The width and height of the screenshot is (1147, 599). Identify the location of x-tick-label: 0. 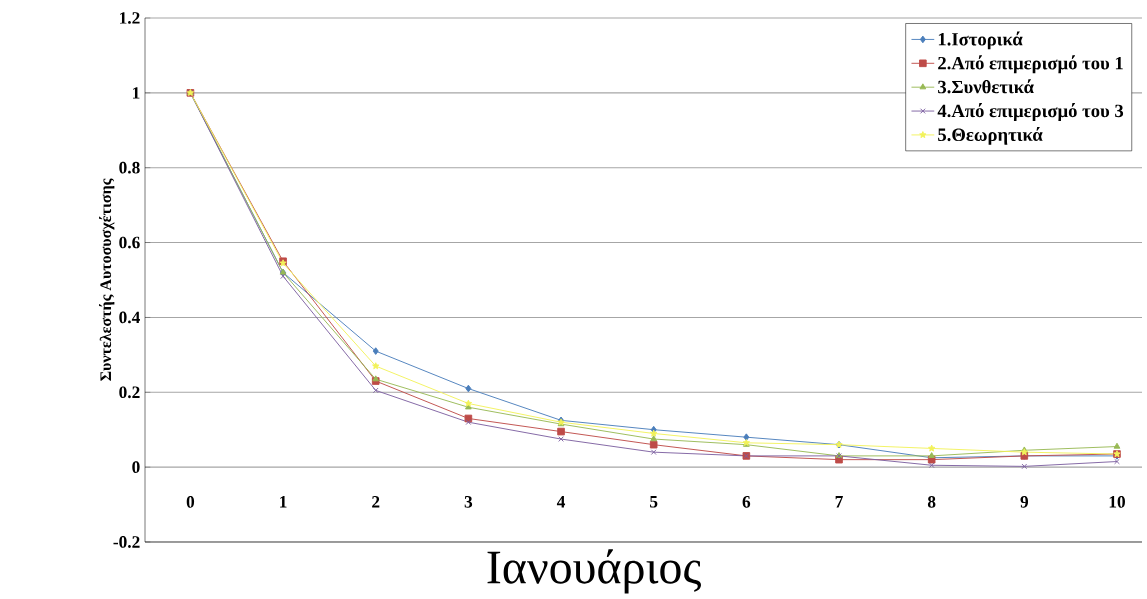
(190, 502).